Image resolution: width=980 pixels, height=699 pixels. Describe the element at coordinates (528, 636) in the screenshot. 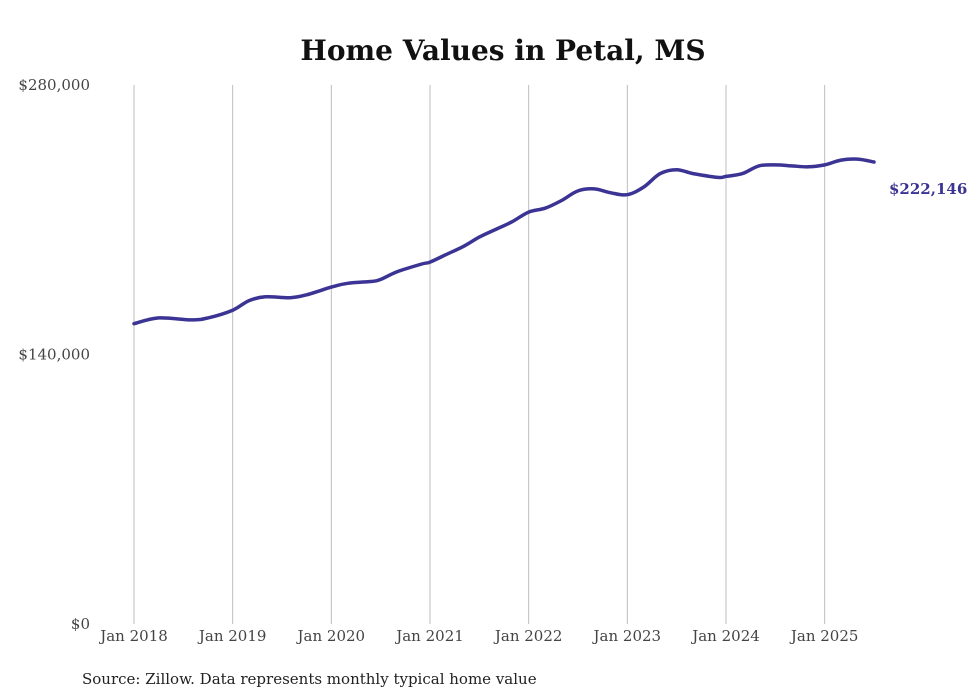

I see `x-tick-label: Jan 2022` at that location.